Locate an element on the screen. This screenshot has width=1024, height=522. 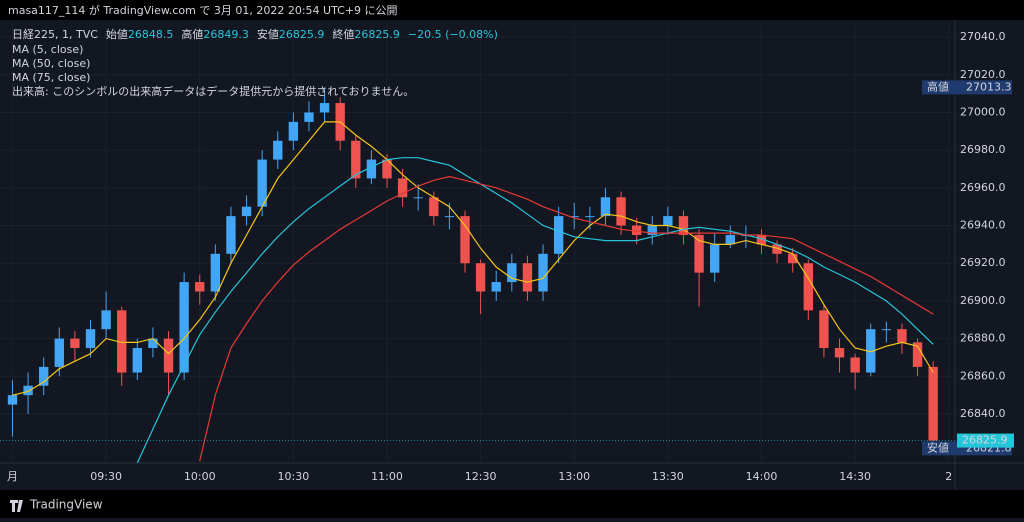
x-tick-label: 13:30 is located at coordinates (668, 476).